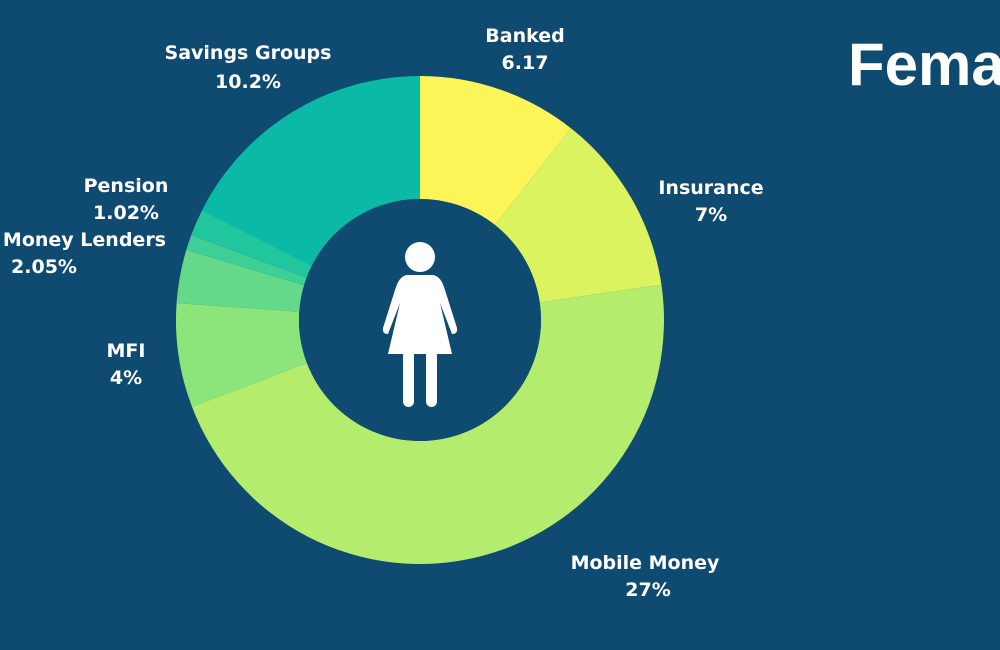 The image size is (1000, 650). I want to click on label-insurance-value: 7%, so click(711, 215).